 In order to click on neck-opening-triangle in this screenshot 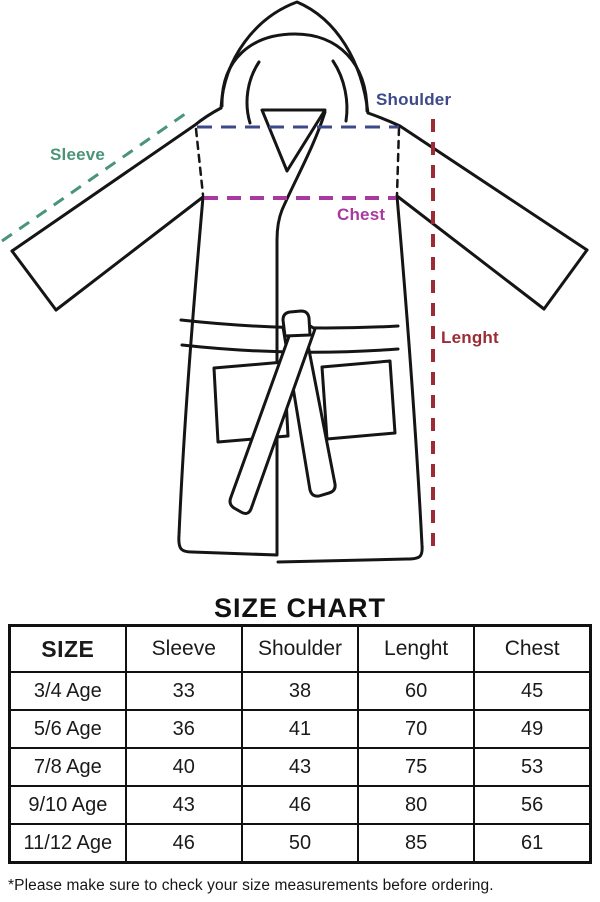, I will do `click(293, 140)`.